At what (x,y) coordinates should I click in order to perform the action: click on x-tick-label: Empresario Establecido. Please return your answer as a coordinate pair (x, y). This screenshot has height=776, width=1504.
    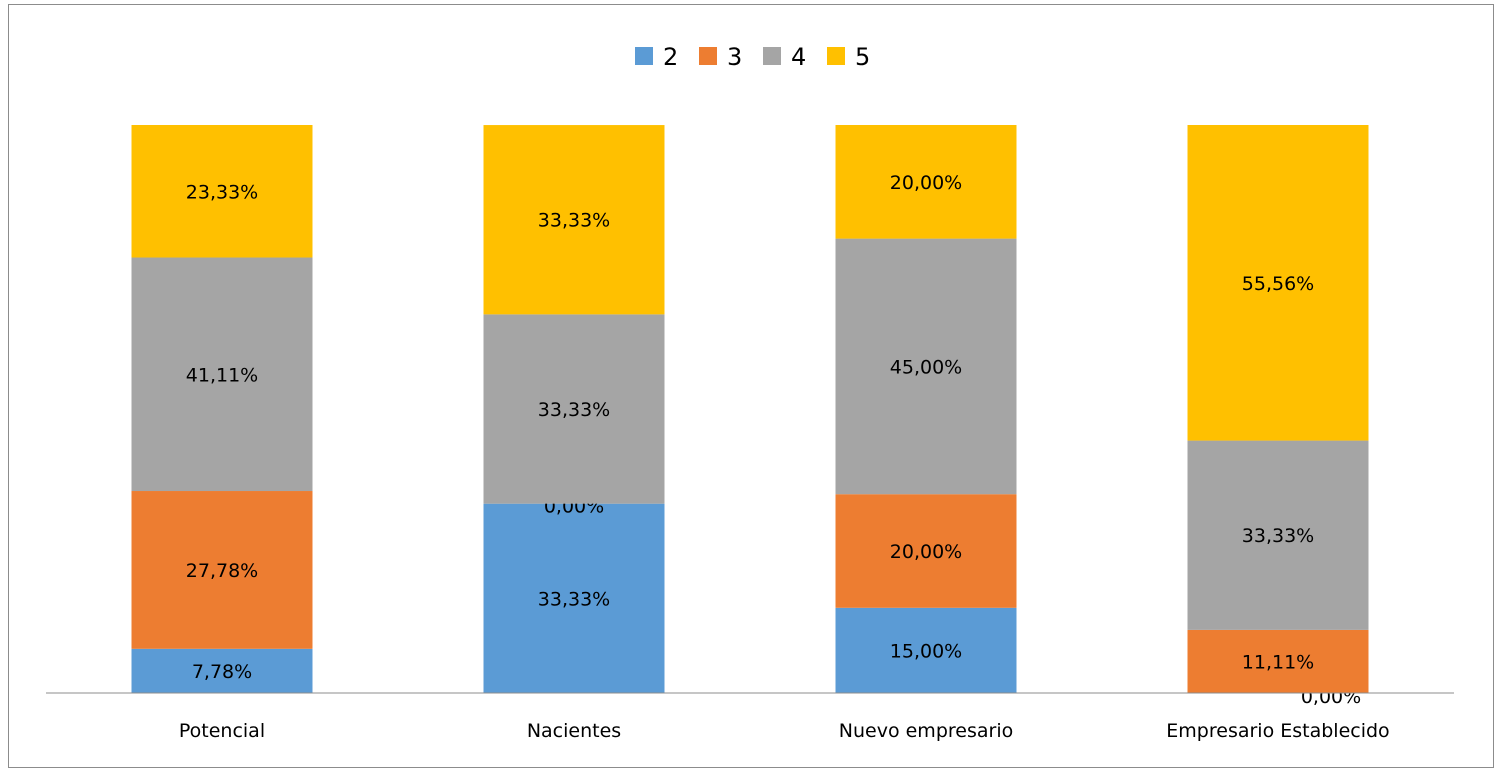
    Looking at the image, I should click on (1277, 731).